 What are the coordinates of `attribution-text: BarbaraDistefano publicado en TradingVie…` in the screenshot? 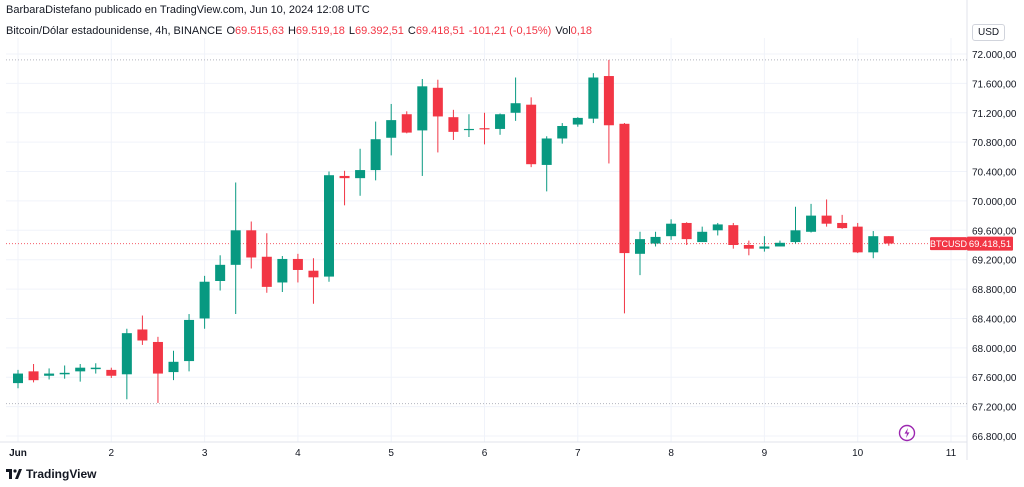 It's located at (188, 10).